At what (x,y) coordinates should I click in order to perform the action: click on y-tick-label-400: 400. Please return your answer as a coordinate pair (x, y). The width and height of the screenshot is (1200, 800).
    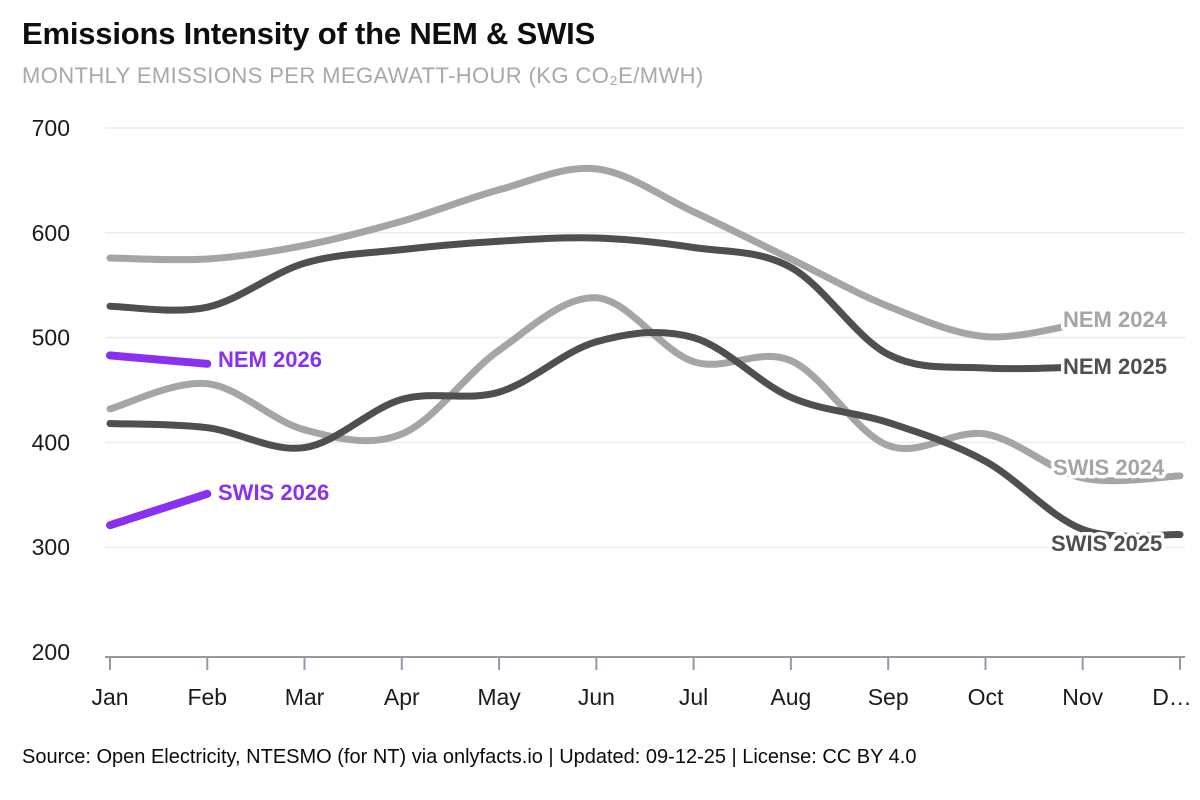
    Looking at the image, I should click on (51, 442).